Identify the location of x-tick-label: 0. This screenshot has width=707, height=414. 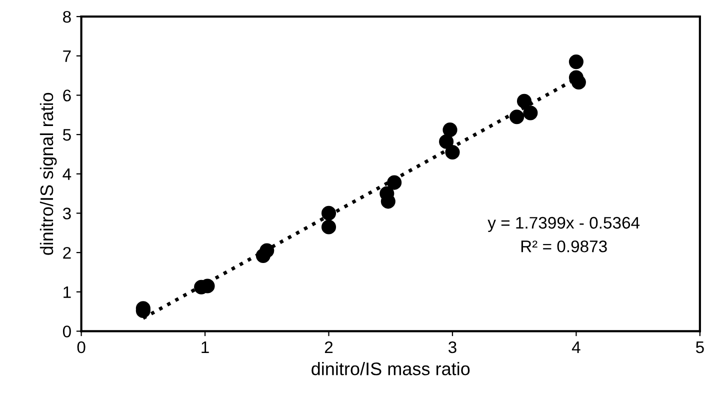
(81, 347).